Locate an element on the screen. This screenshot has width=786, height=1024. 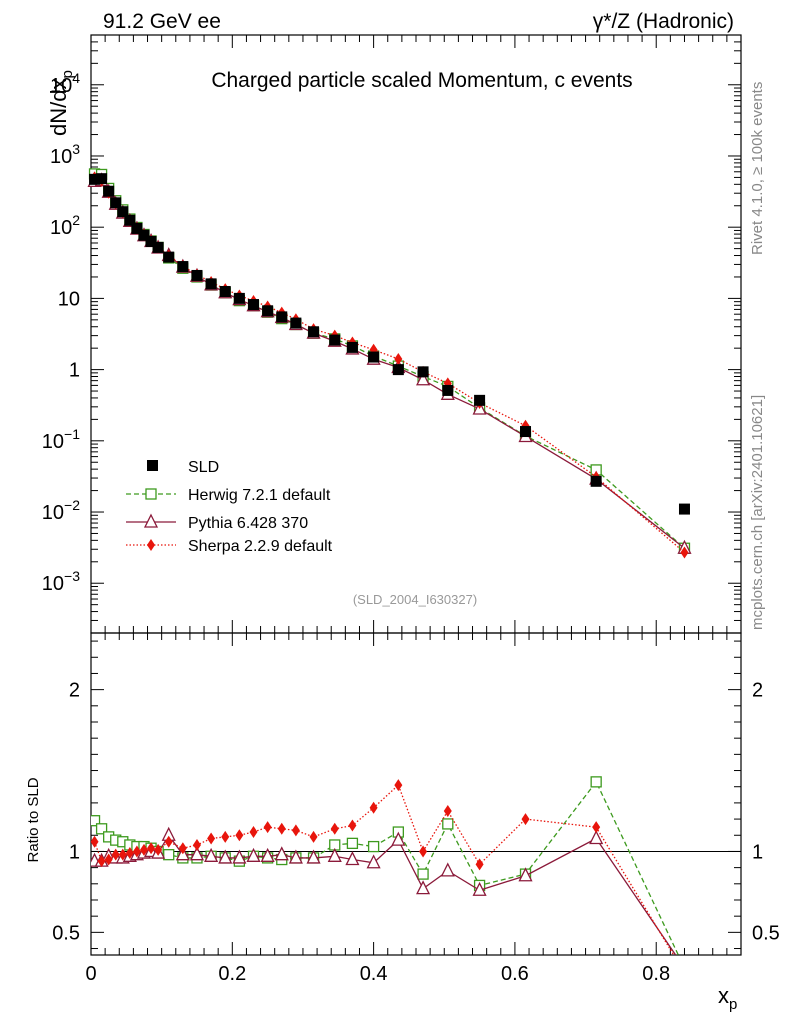
ratio-tick-label-right: 2 is located at coordinates (757, 691).